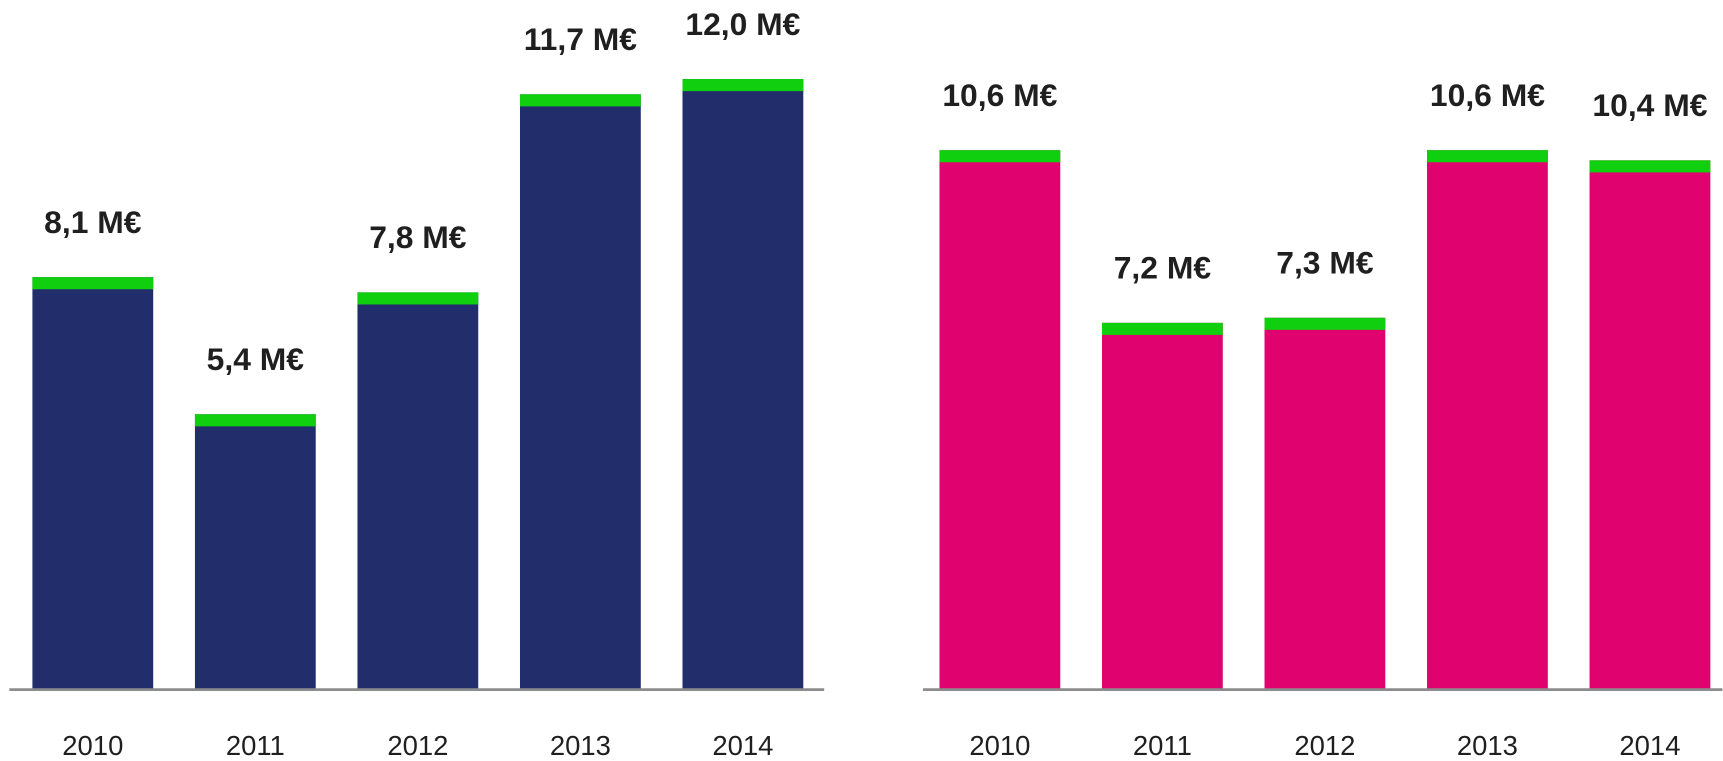  Describe the element at coordinates (418, 237) in the screenshot. I see `data-label: 7,8 M€` at that location.